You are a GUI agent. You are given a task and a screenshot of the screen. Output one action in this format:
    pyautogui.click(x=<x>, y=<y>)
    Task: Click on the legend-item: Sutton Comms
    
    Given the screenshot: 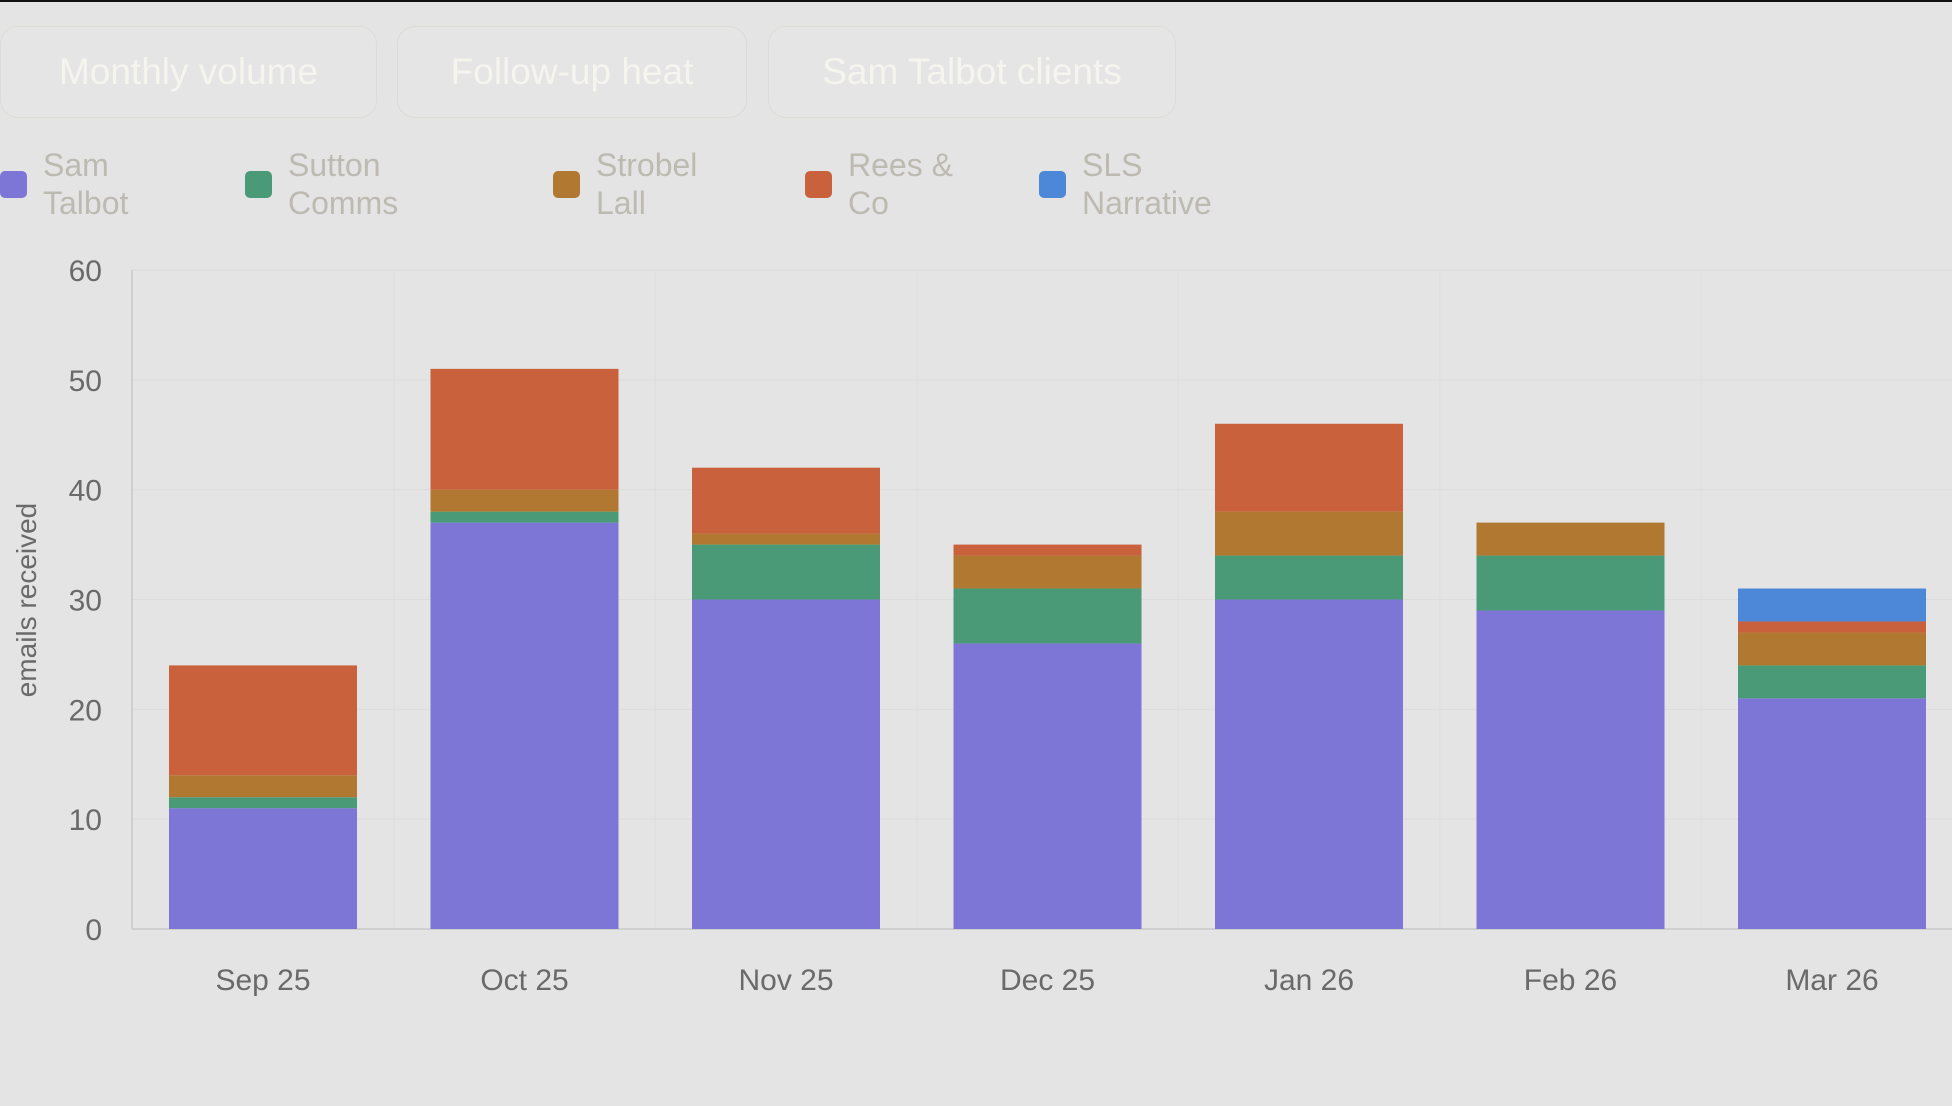 What is the action you would take?
    pyautogui.click(x=321, y=184)
    